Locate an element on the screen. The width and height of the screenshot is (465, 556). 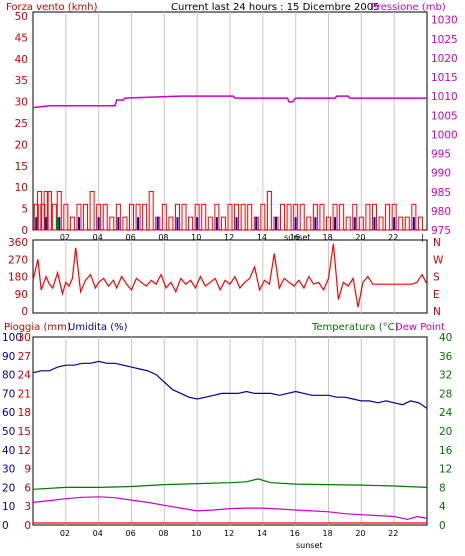
y-tick-humidity: 10 is located at coordinates (8, 507).